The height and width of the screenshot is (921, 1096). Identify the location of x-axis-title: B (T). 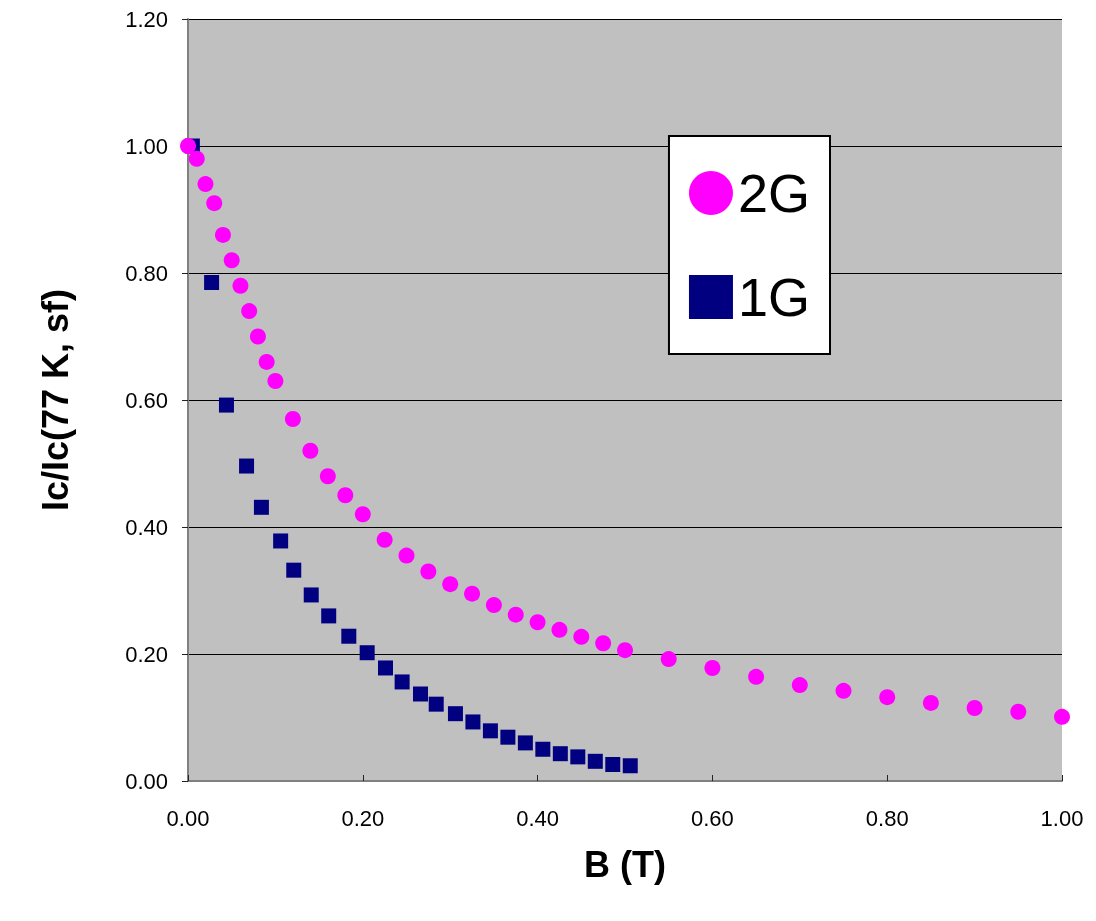
(625, 864).